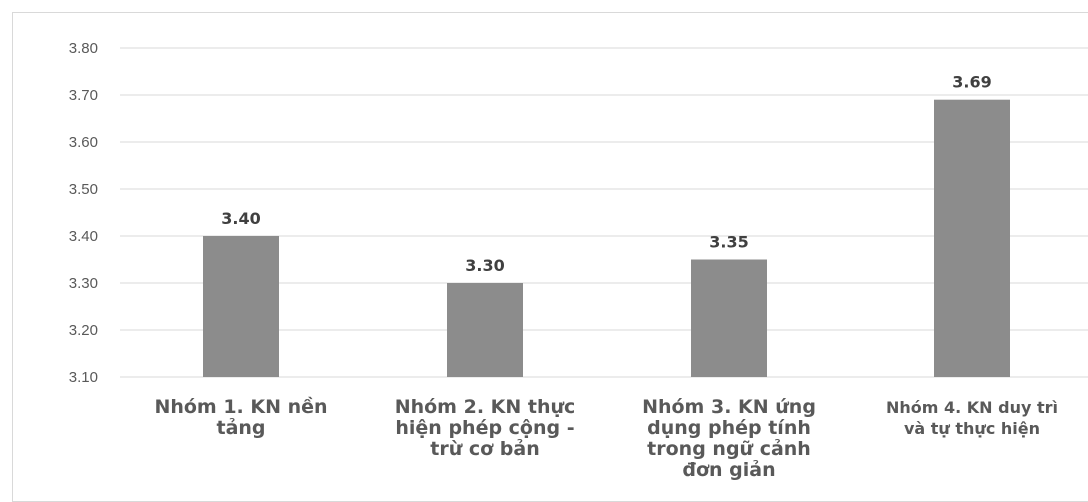 This screenshot has width=1088, height=502. What do you see at coordinates (971, 82) in the screenshot?
I see `data-label: 3.69` at bounding box center [971, 82].